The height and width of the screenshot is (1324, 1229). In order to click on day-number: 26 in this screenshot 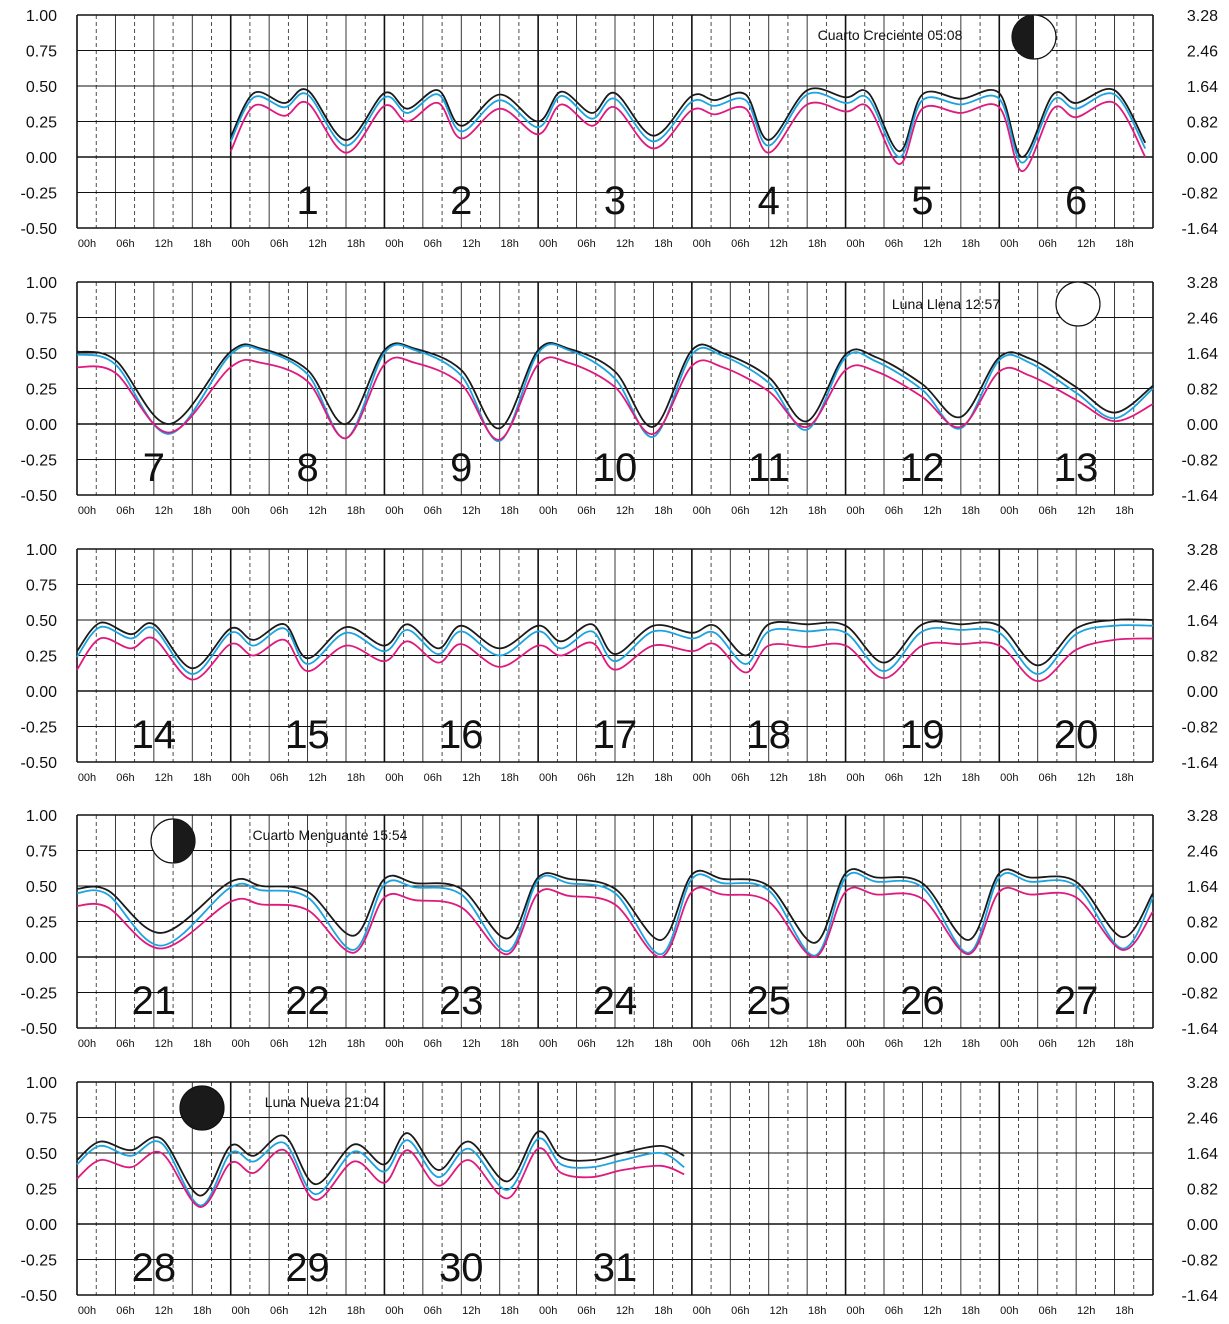, I will do `click(922, 1001)`.